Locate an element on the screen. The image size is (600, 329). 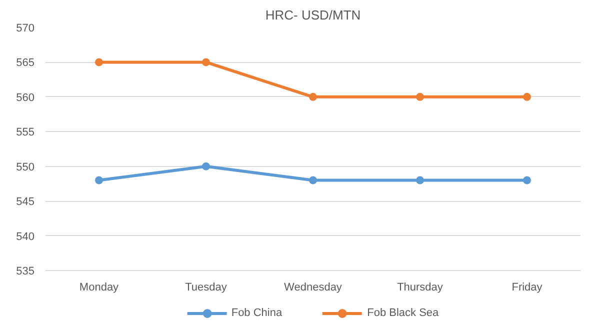
x-tick-label: Friday is located at coordinates (527, 288).